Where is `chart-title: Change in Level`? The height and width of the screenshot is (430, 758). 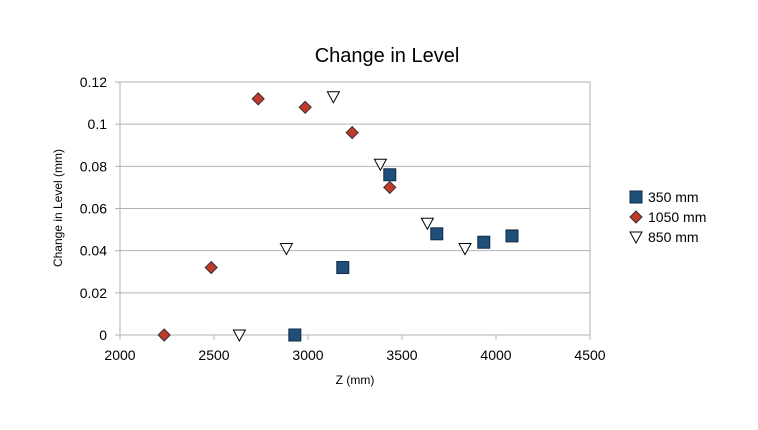
chart-title: Change in Level is located at coordinates (387, 56).